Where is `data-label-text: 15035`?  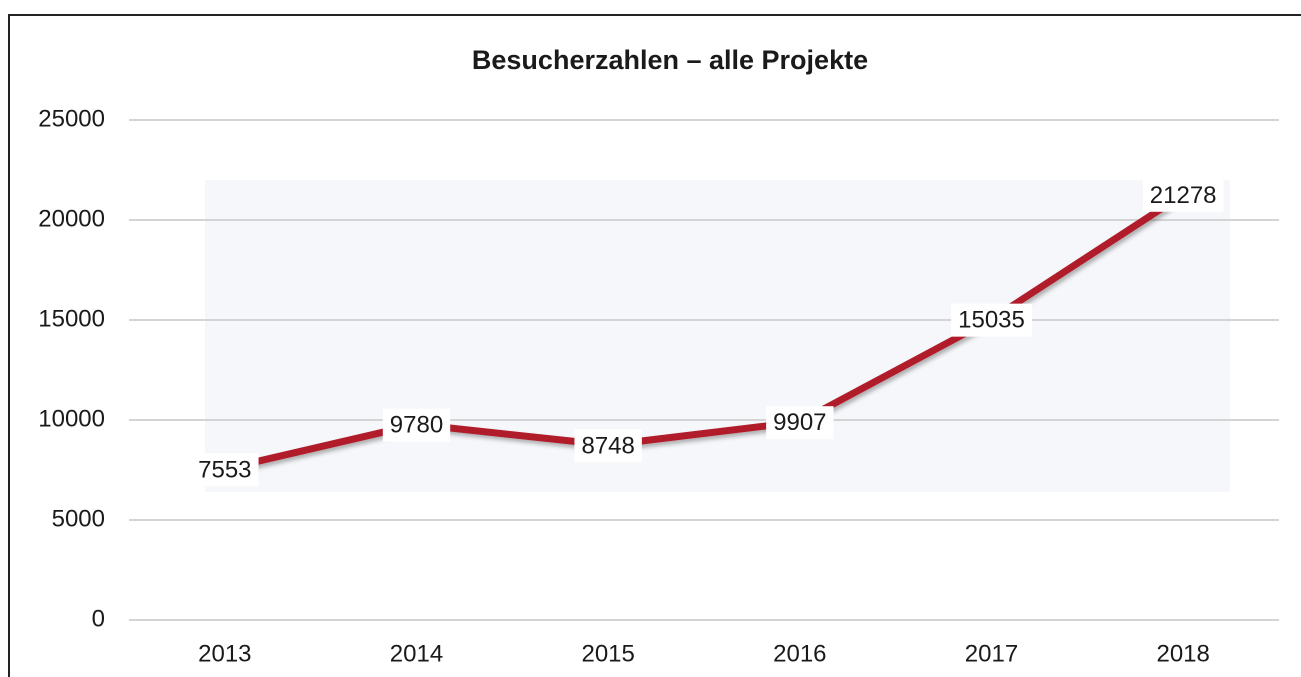
data-label-text: 15035 is located at coordinates (991, 320).